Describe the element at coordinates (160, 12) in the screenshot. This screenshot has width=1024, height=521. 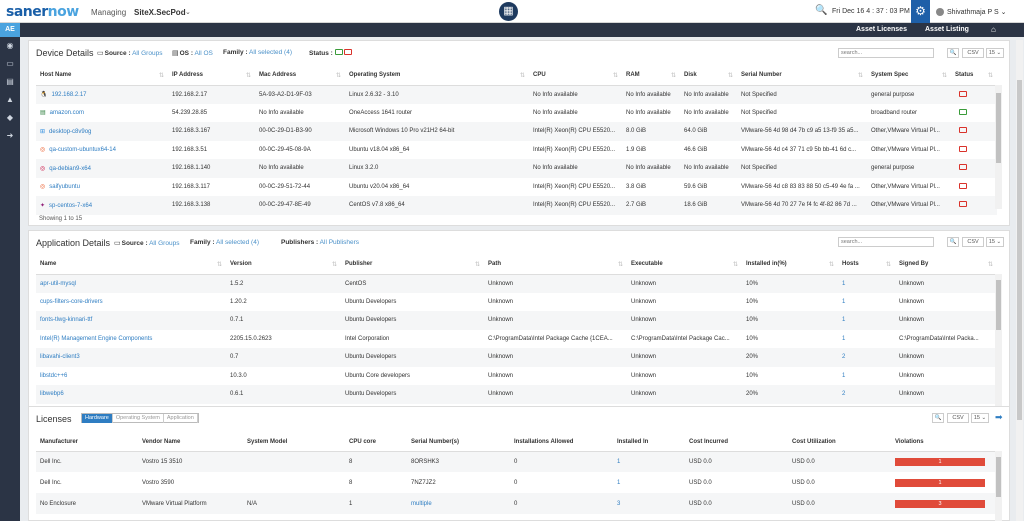
I see `site-selector: SiteX.SecPod` at that location.